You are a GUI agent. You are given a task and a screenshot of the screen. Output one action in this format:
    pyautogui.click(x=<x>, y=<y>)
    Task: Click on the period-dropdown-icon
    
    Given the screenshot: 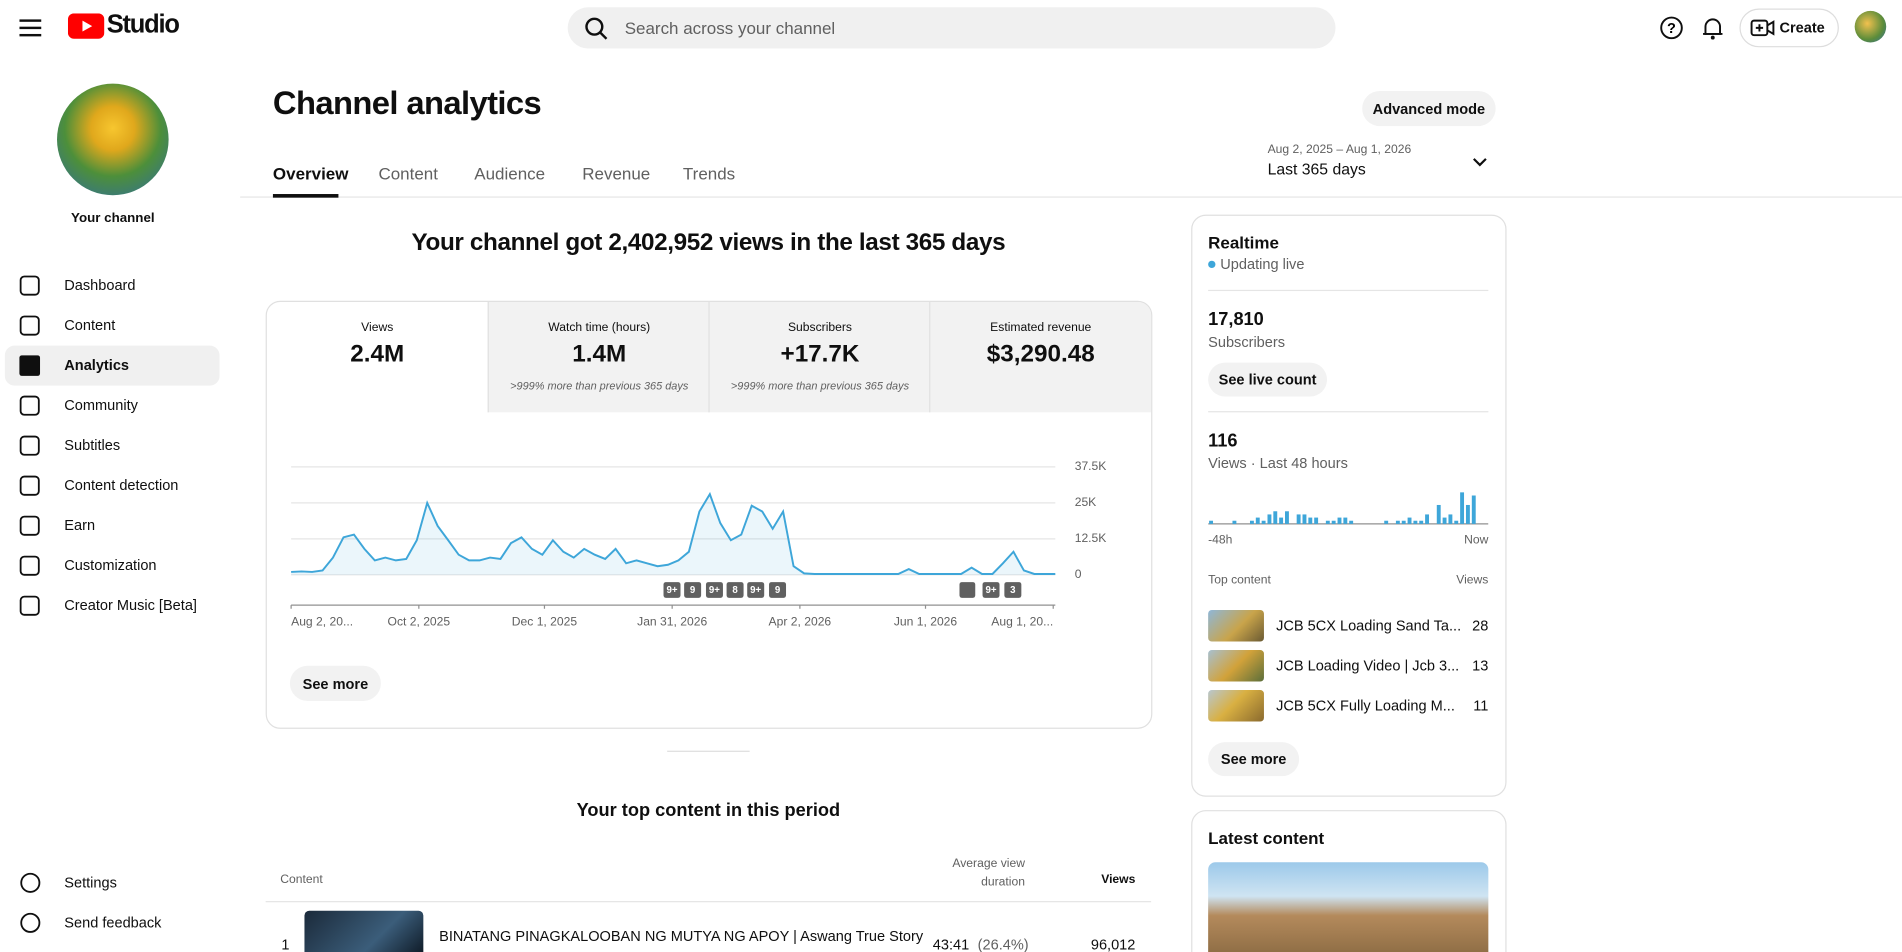 What is the action you would take?
    pyautogui.click(x=1479, y=162)
    